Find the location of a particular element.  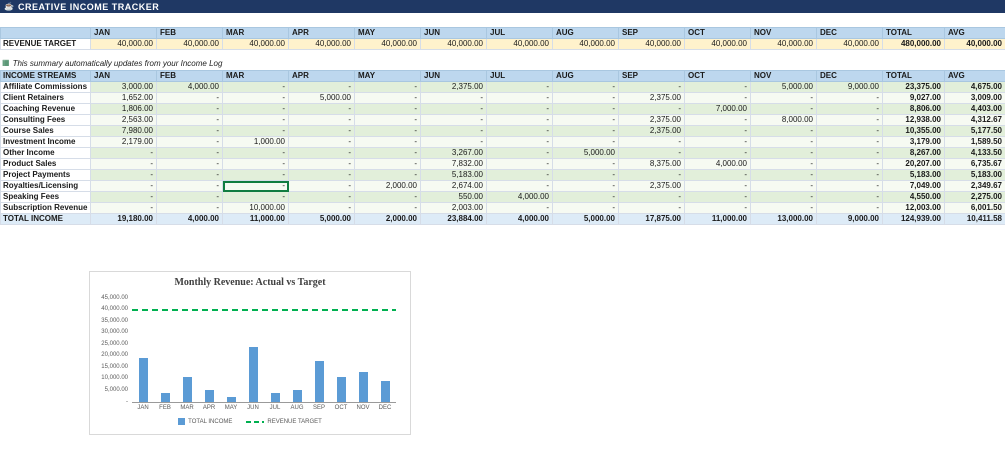

month-header-jan: JAN is located at coordinates (123, 76).